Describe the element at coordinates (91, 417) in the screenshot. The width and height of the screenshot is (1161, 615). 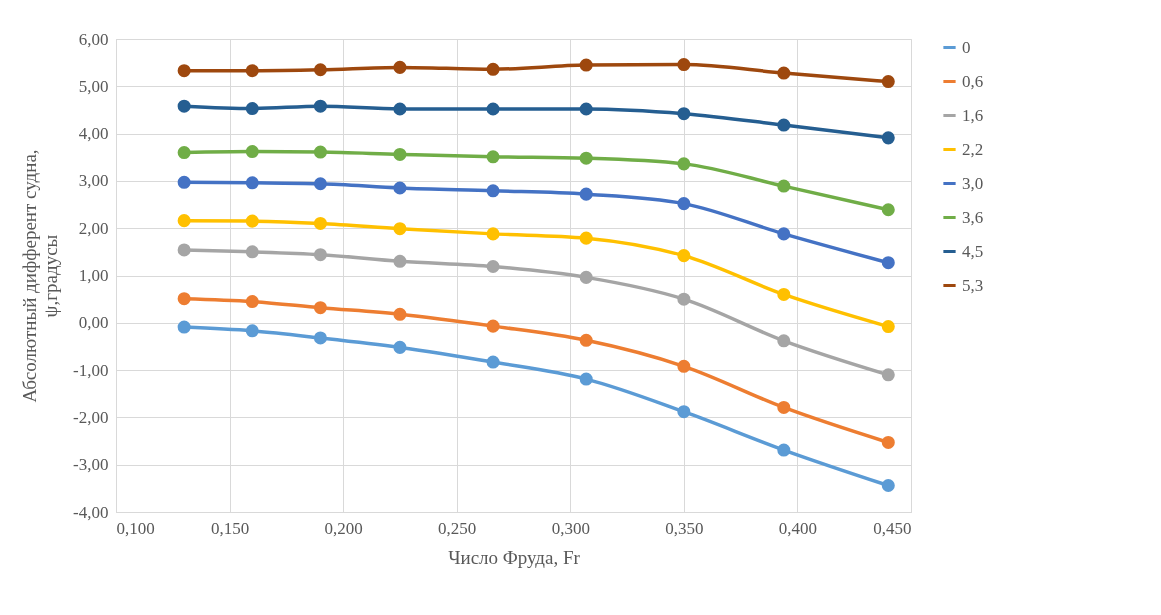
I see `y-tick-label: -2,00` at that location.